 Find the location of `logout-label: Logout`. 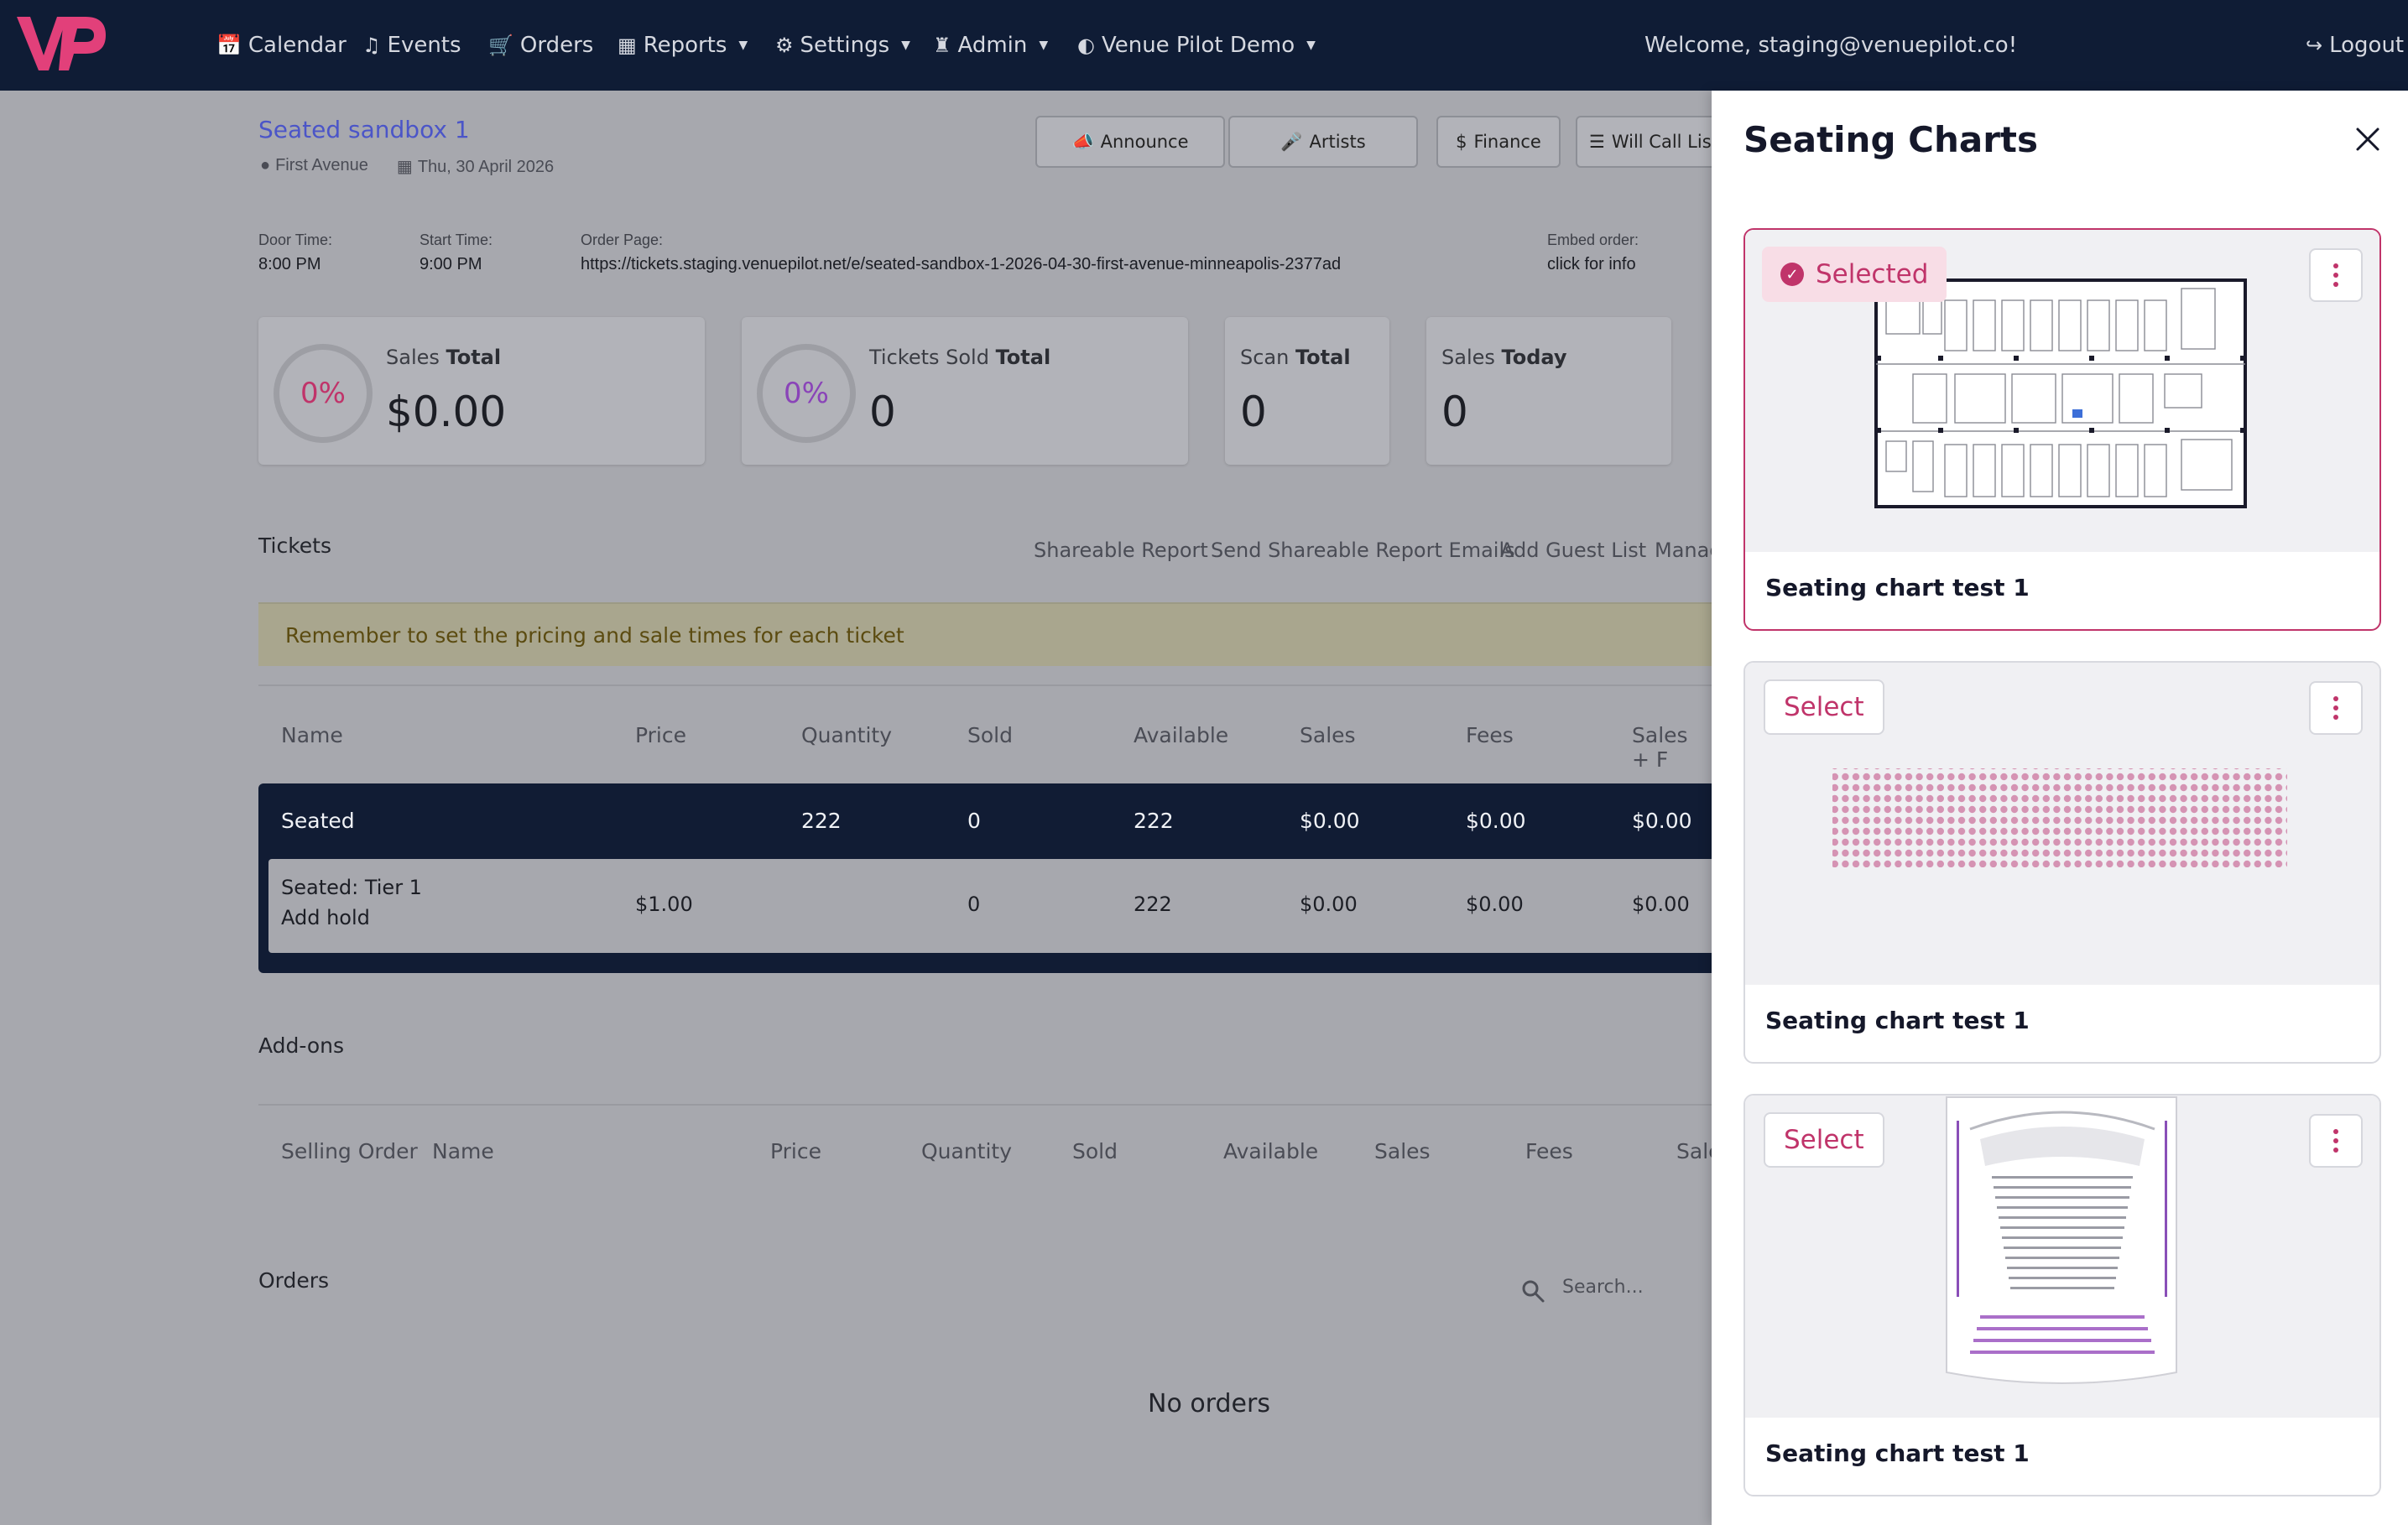

logout-label: Logout is located at coordinates (2367, 46).